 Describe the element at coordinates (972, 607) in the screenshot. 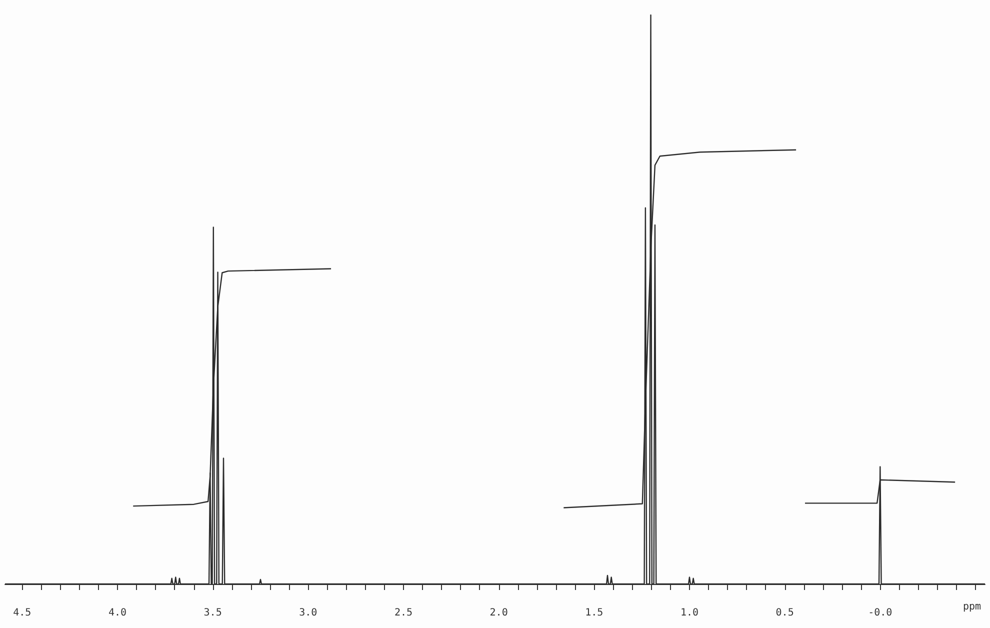

I see `x-axis-title: ppm` at that location.